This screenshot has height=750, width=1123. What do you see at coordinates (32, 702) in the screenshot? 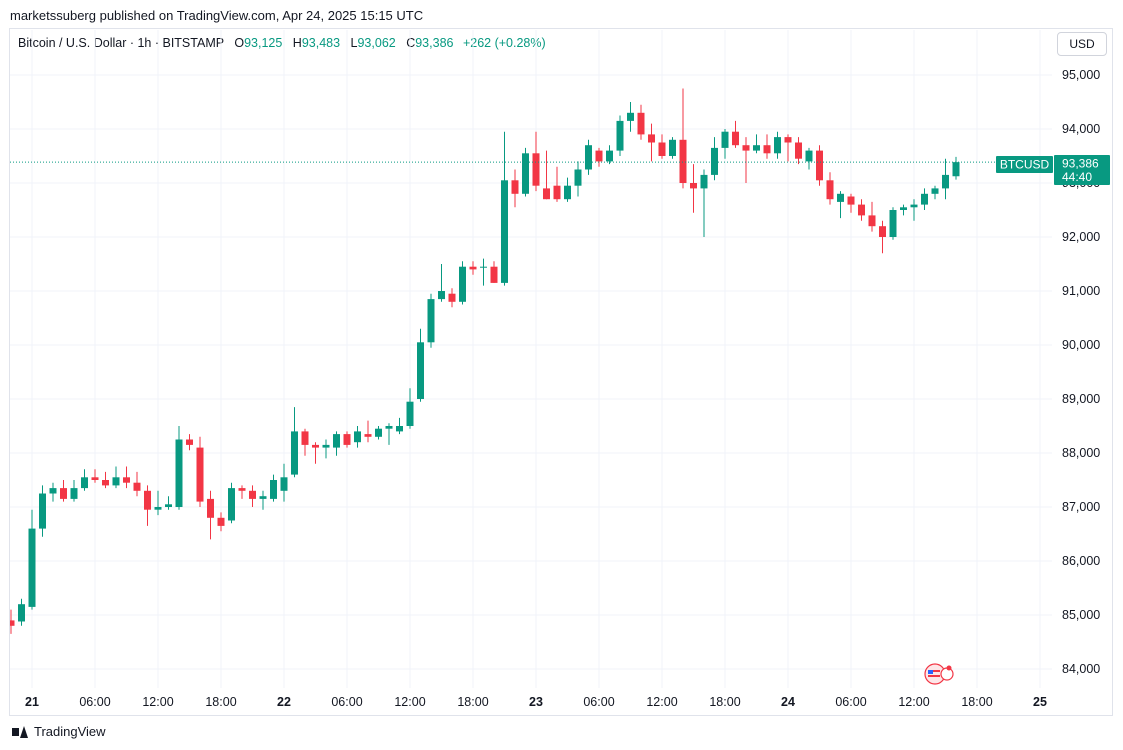
I see `time-tick-label: 21` at bounding box center [32, 702].